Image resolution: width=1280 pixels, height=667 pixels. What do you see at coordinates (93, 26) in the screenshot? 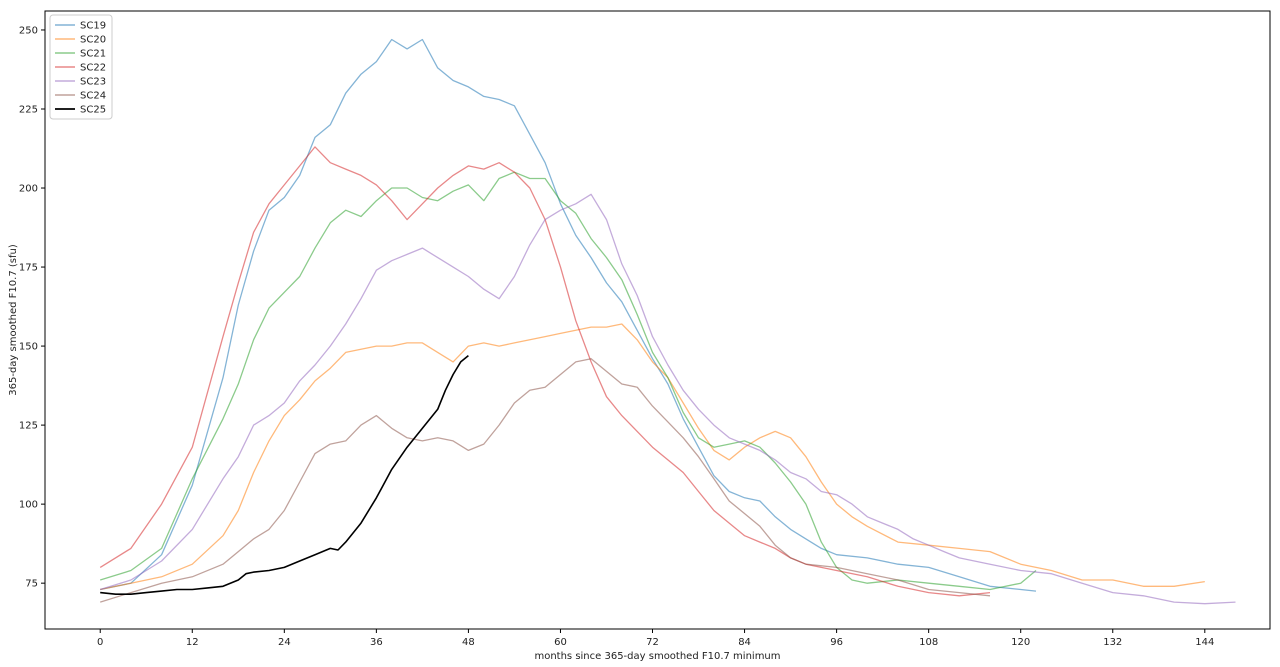
I see `legend-label-sc19: SC19` at bounding box center [93, 26].